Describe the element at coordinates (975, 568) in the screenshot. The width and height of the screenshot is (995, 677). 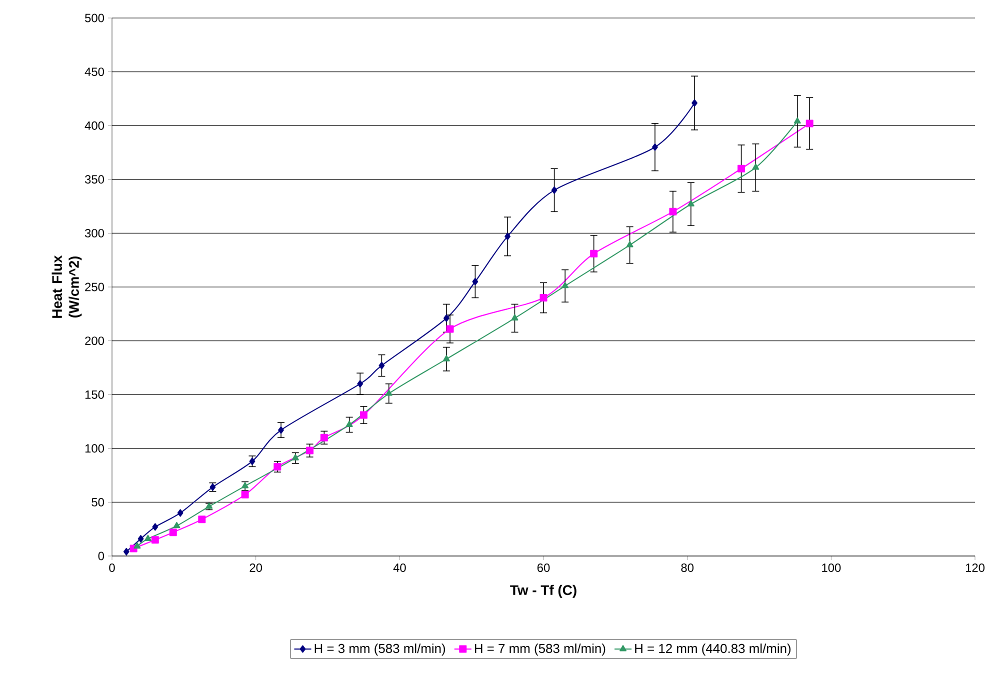
I see `x-tick-label: 120` at that location.